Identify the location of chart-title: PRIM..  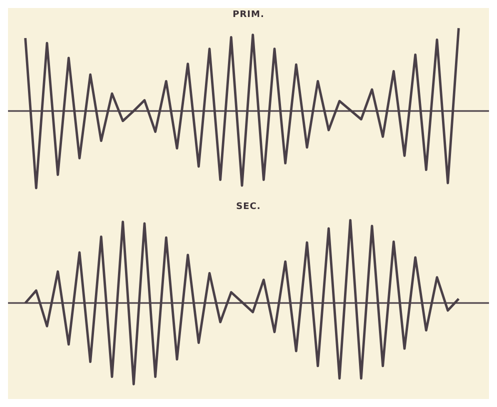
(249, 15).